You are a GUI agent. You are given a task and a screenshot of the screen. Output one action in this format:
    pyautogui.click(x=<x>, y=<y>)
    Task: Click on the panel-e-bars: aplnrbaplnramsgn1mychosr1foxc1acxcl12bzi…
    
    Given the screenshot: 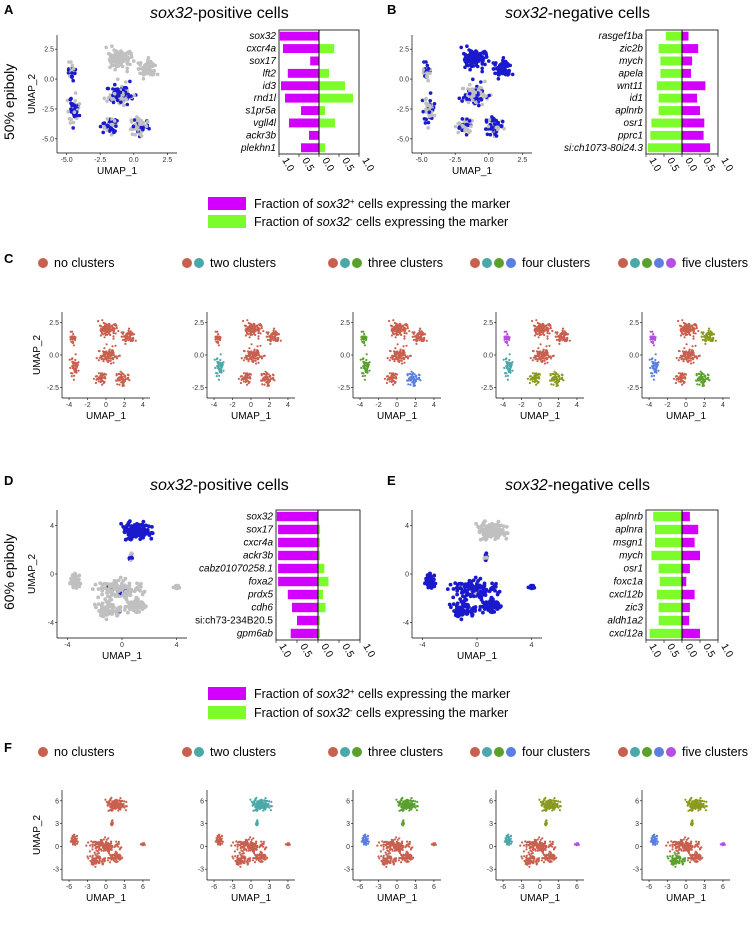 What is the action you would take?
    pyautogui.click(x=671, y=584)
    